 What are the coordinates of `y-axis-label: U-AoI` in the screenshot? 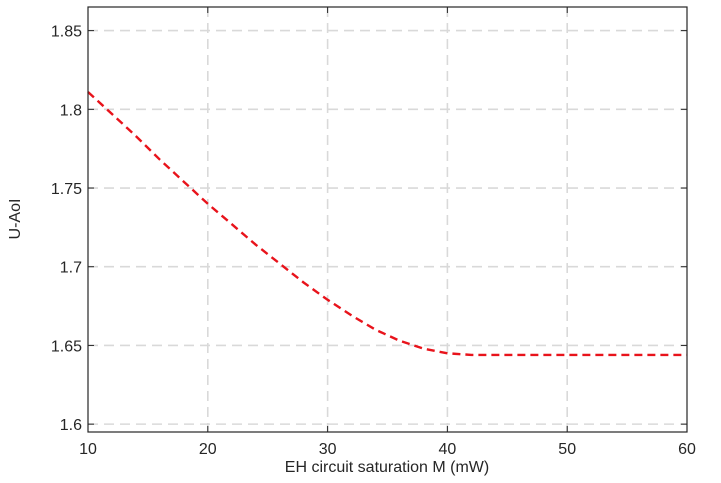 It's located at (15, 219).